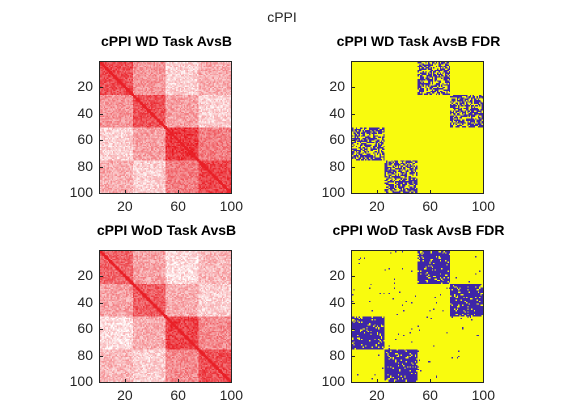 The height and width of the screenshot is (420, 564). I want to click on panel-title: cPPI WoD Task AvsB, so click(166, 230).